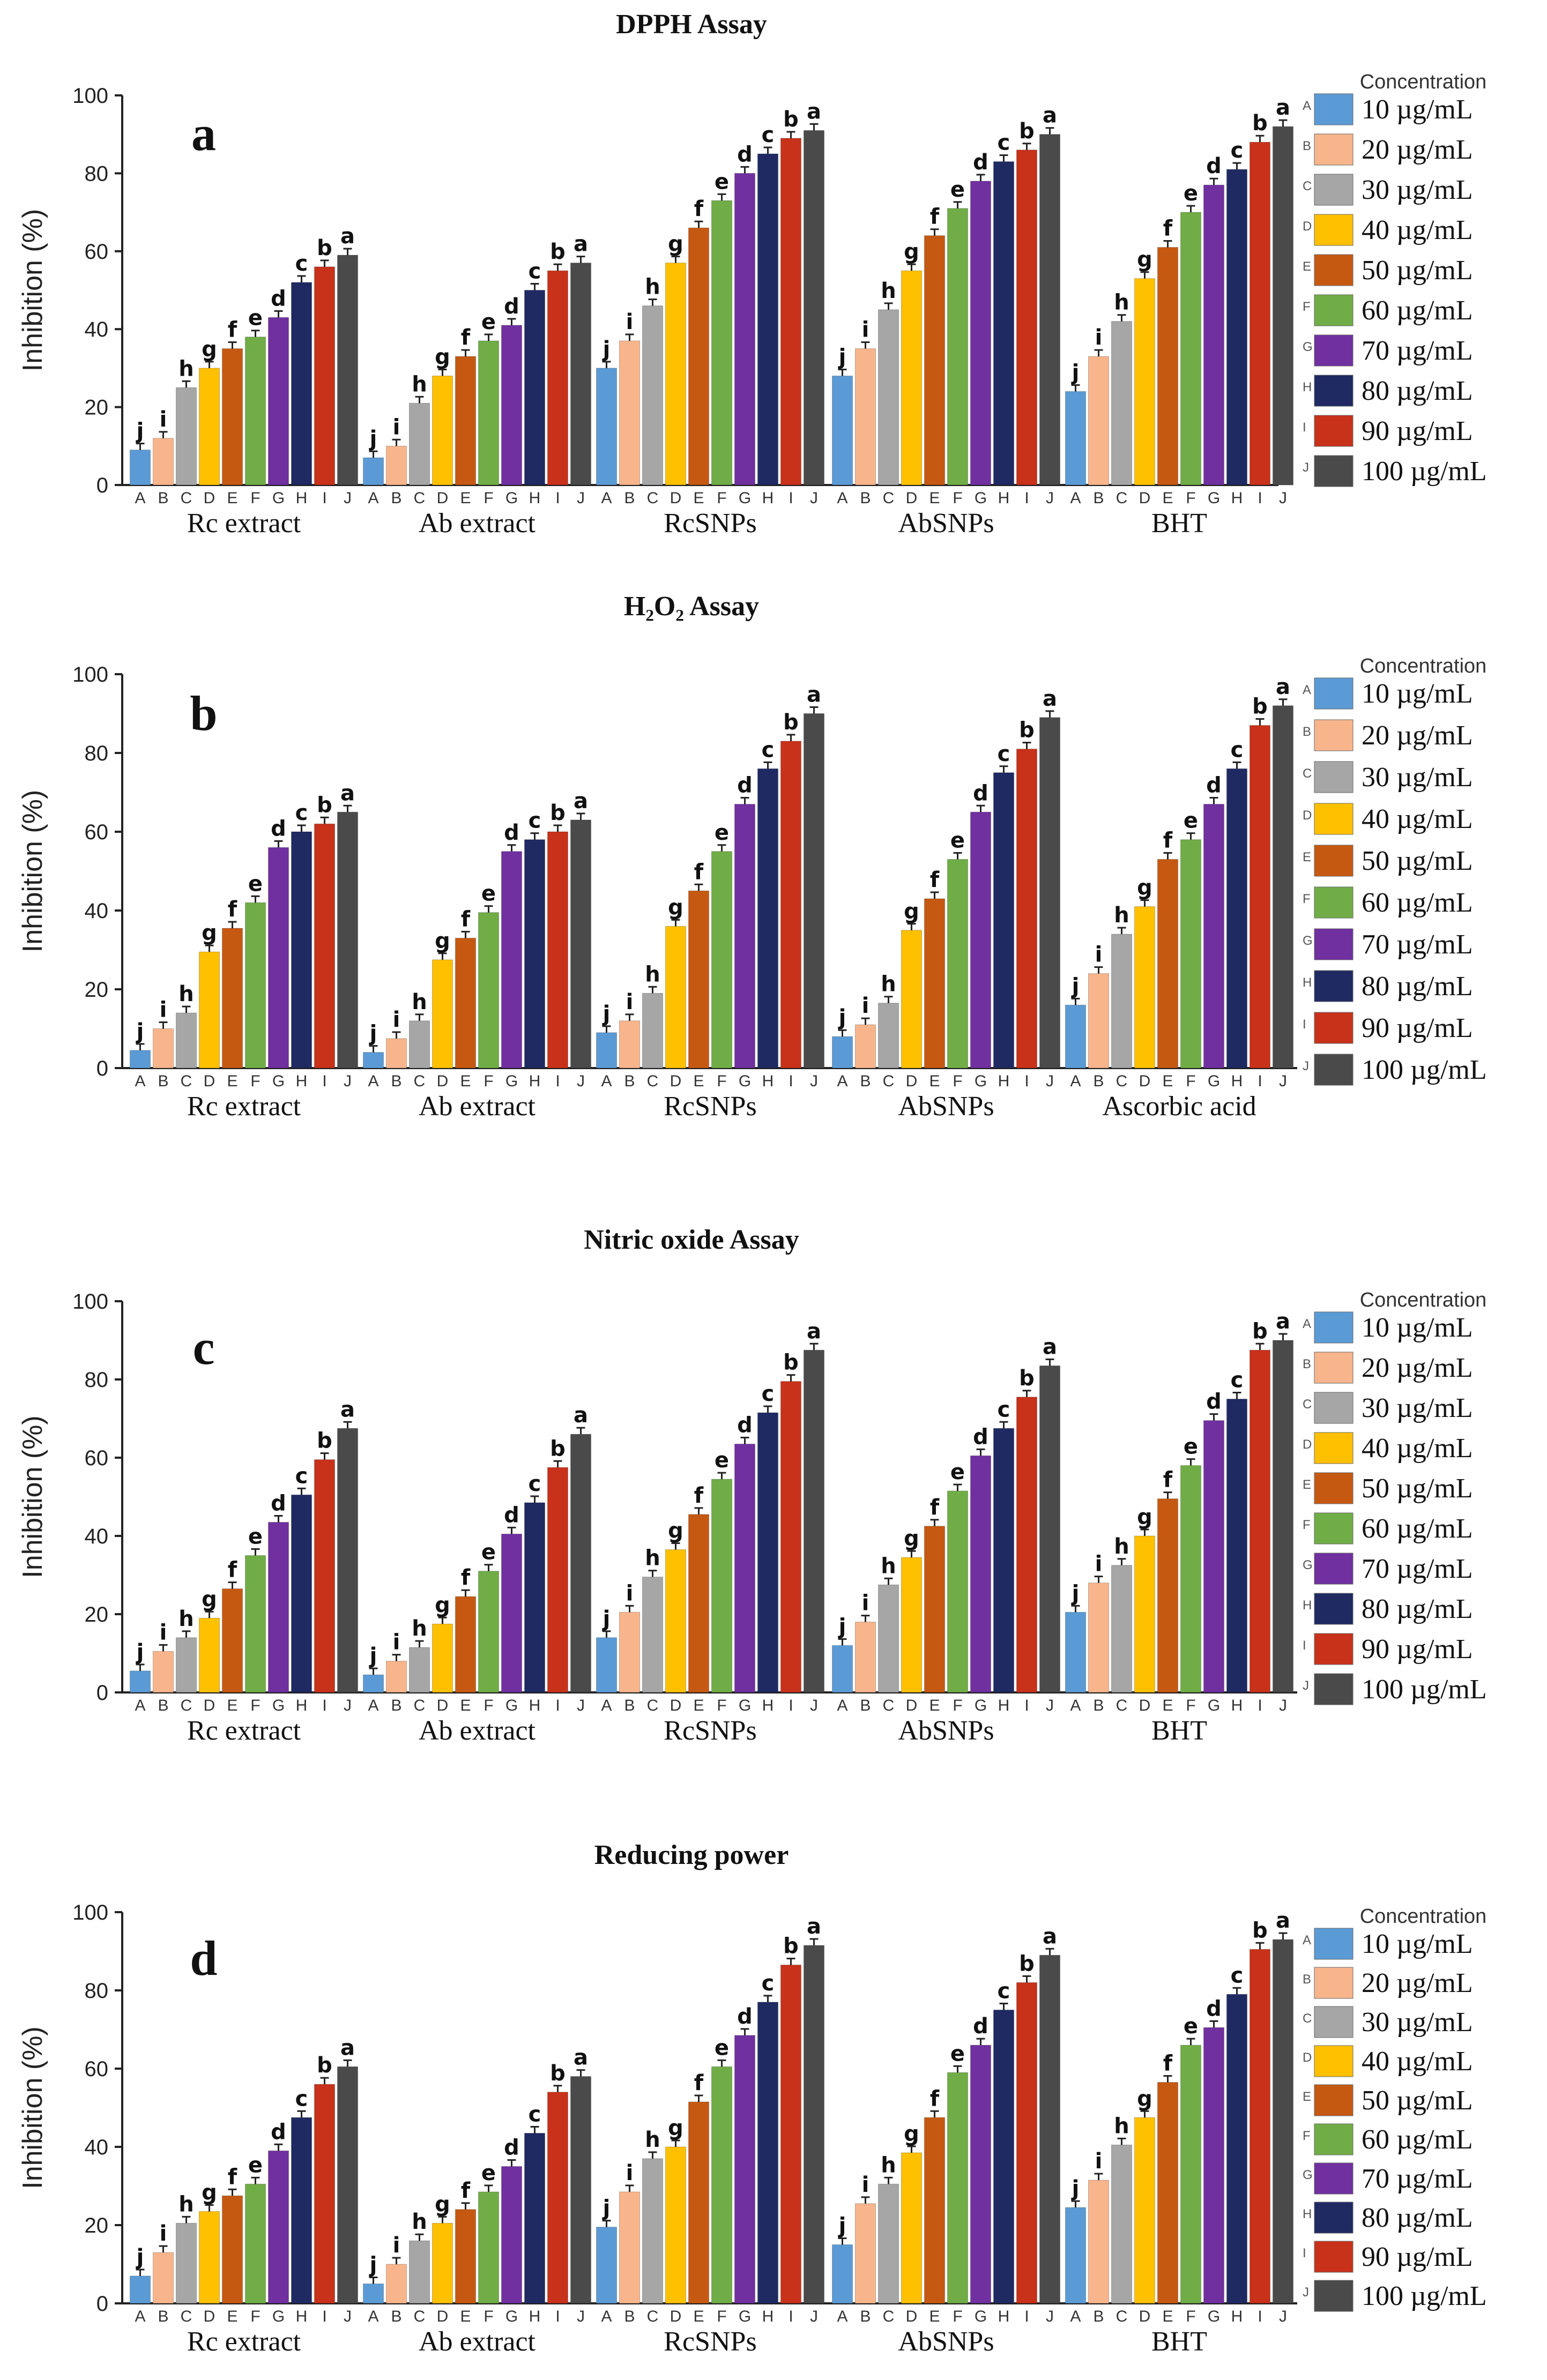  What do you see at coordinates (1417, 945) in the screenshot?
I see `legend-label: 70 µg/mL` at bounding box center [1417, 945].